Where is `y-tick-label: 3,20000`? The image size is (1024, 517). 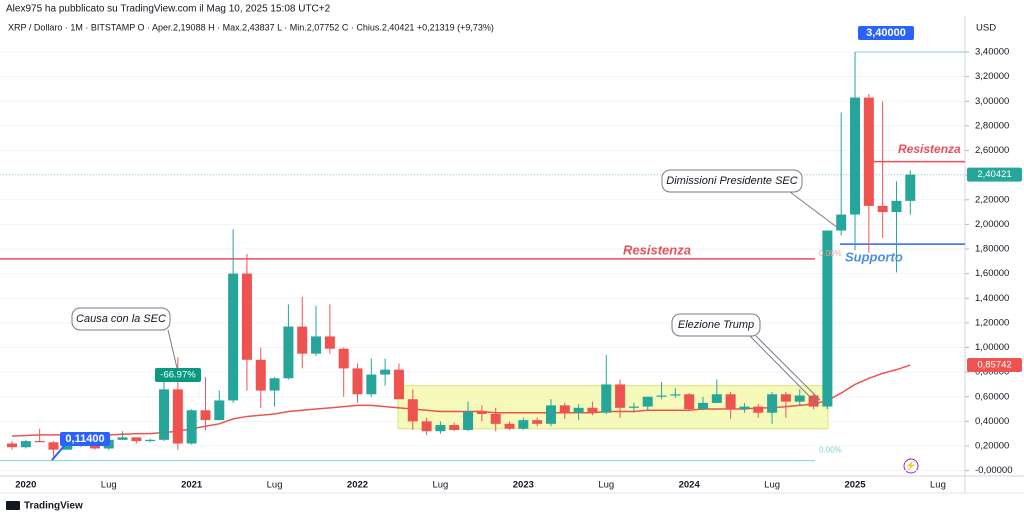 y-tick-label: 3,20000 is located at coordinates (992, 76).